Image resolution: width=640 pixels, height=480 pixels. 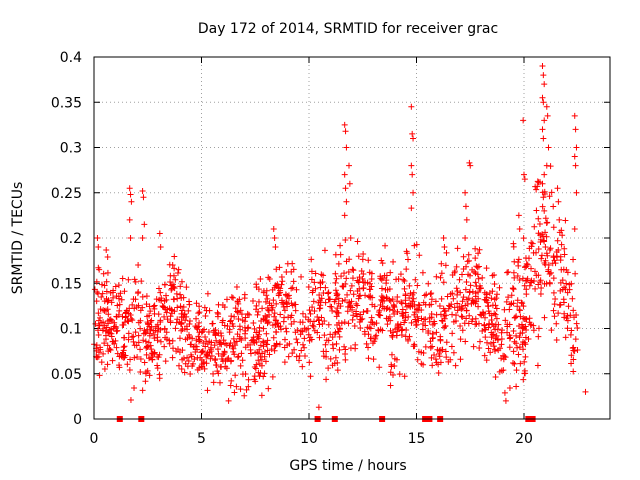 I want to click on y-tick-label: 0.05, so click(x=66, y=375).